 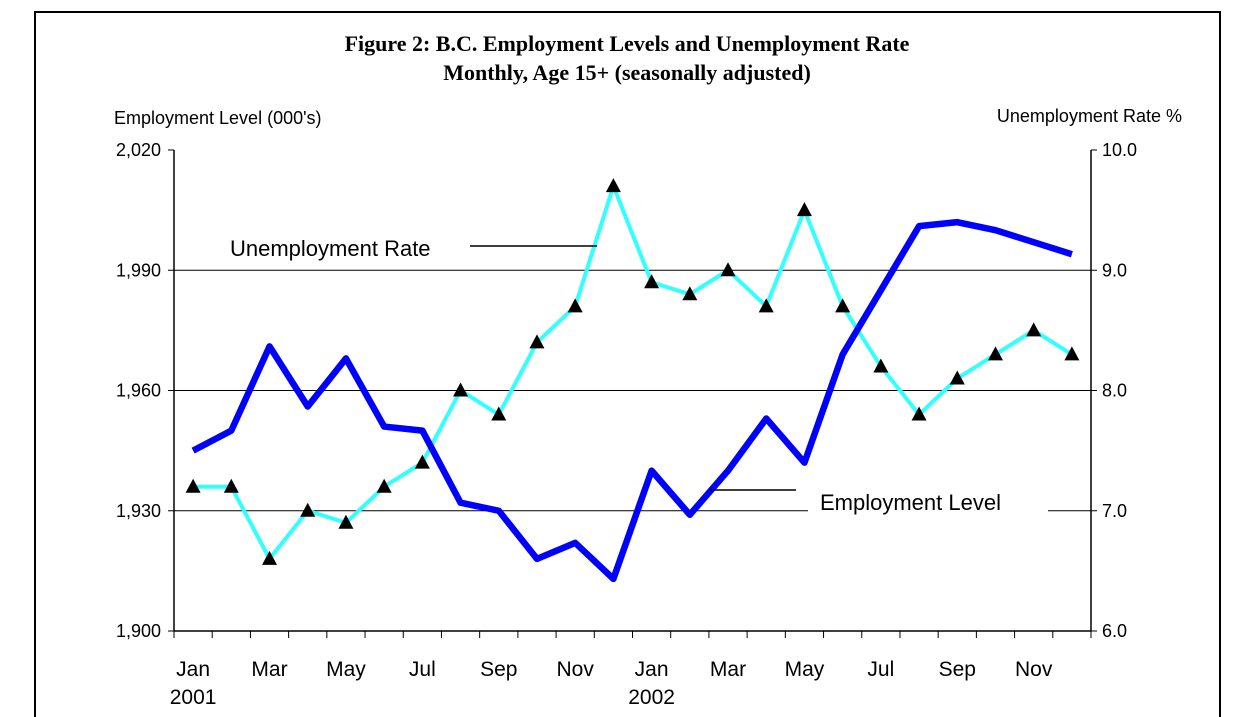 I want to click on left-axis-title: Employment Level (000's), so click(x=218, y=118).